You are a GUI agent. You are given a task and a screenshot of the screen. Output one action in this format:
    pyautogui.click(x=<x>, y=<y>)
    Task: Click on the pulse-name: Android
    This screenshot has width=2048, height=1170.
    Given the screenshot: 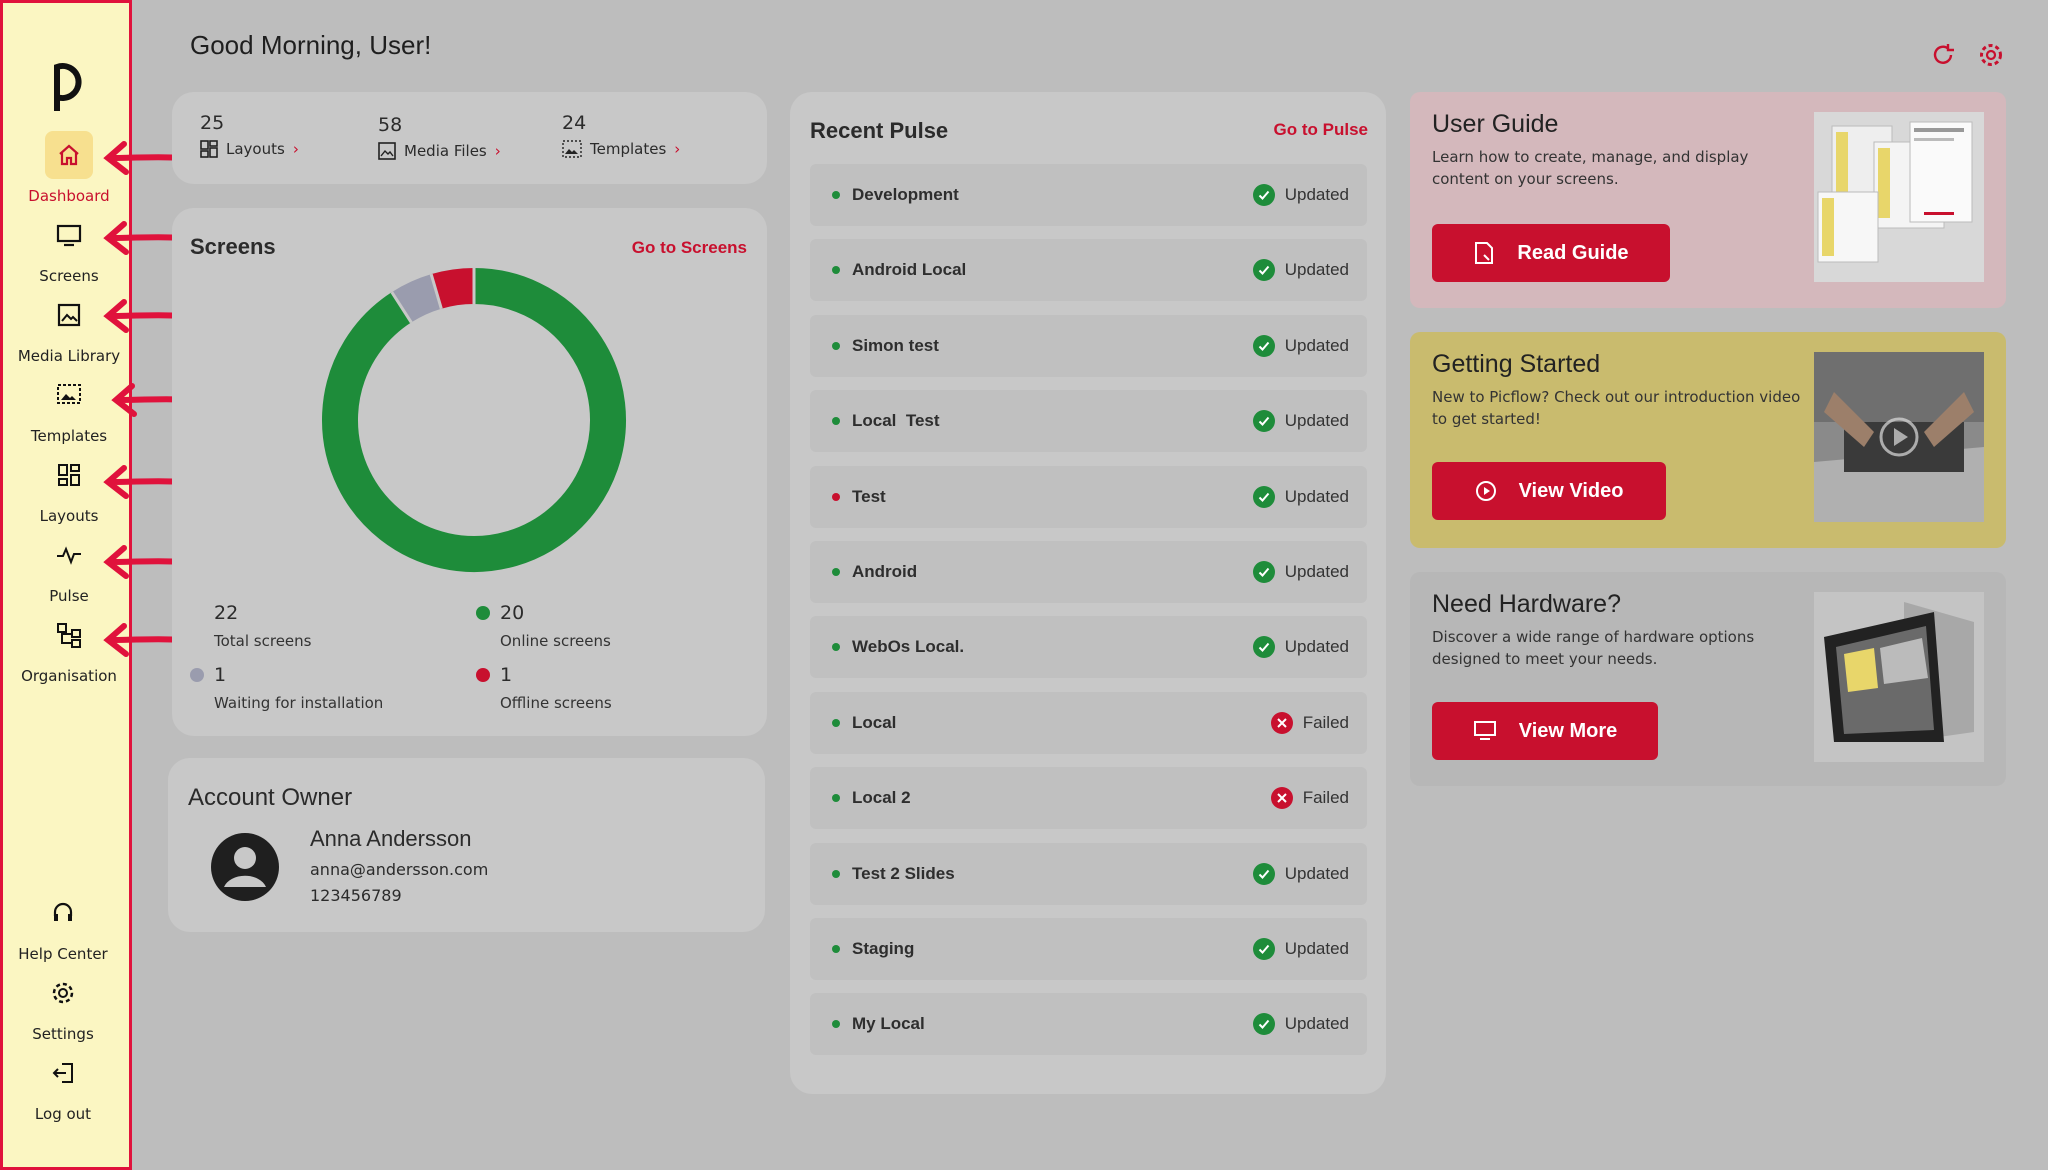 What is the action you would take?
    pyautogui.click(x=885, y=571)
    